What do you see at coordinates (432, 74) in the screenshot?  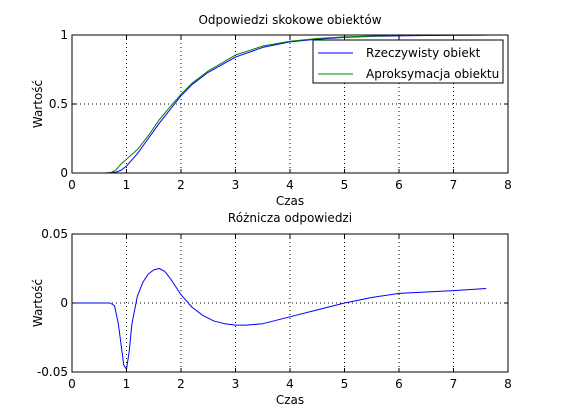 I see `legend-label-aproksymacja: Aproksymacja obiektu` at bounding box center [432, 74].